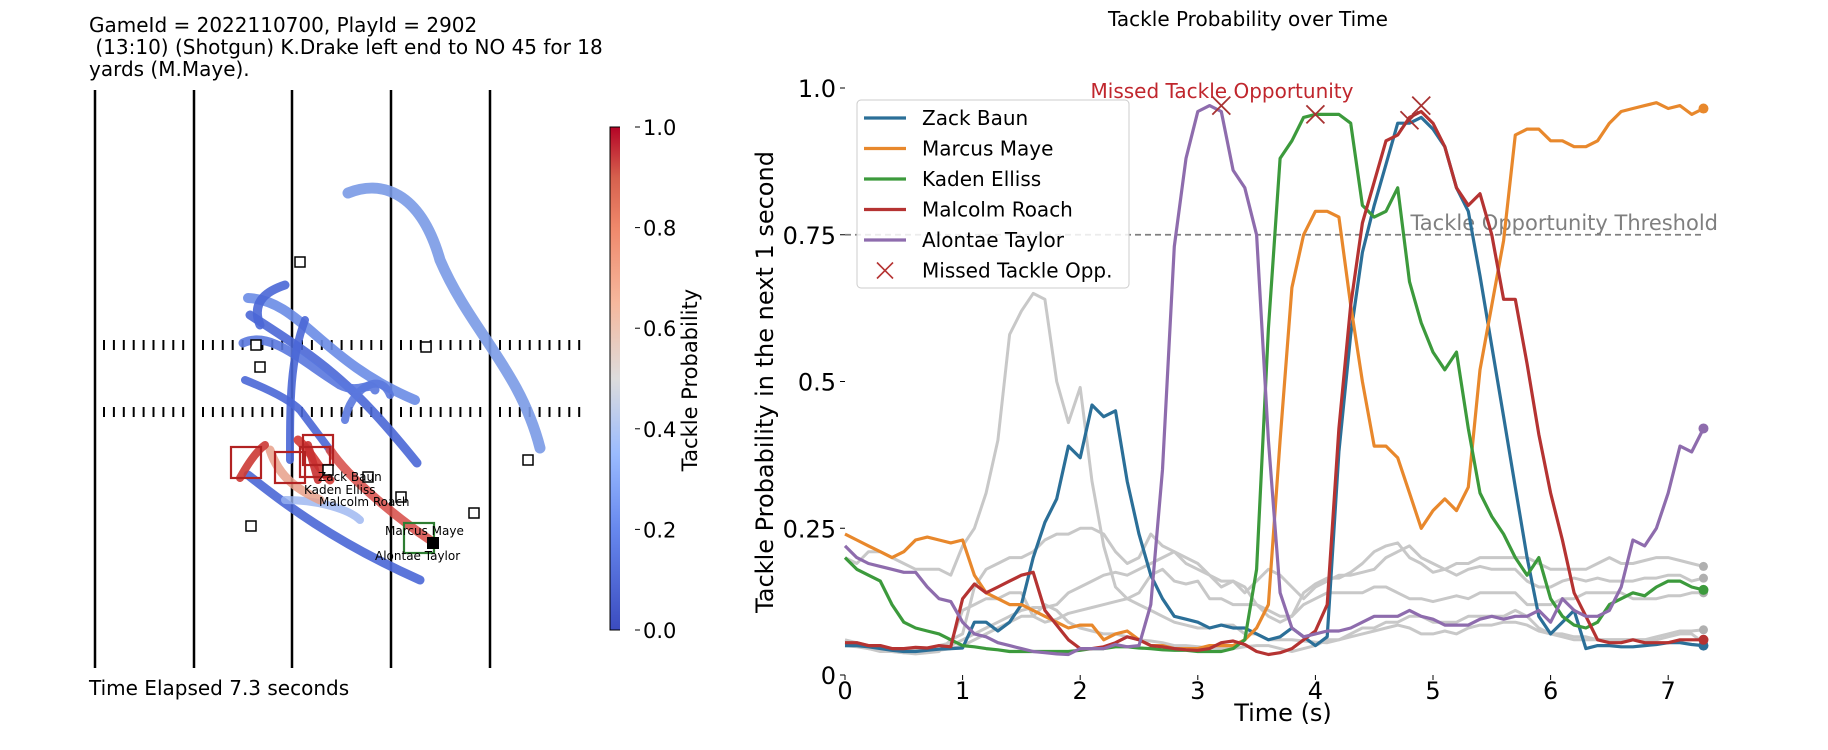  What do you see at coordinates (809, 236) in the screenshot?
I see `y-tick-label: 0.75` at bounding box center [809, 236].